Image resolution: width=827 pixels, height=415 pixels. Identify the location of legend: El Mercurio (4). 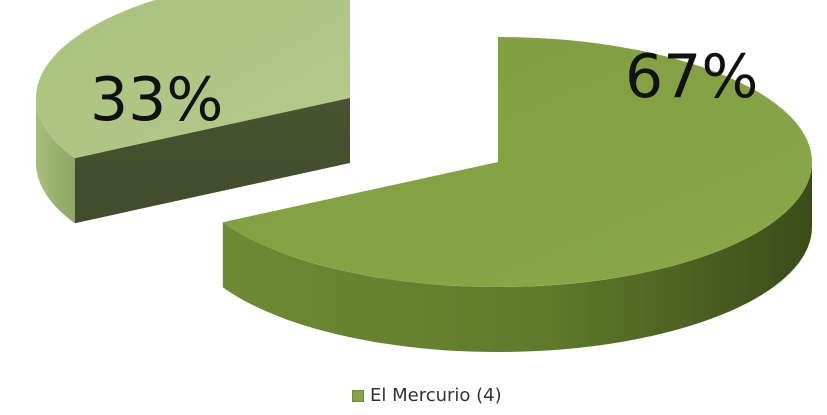
(427, 395).